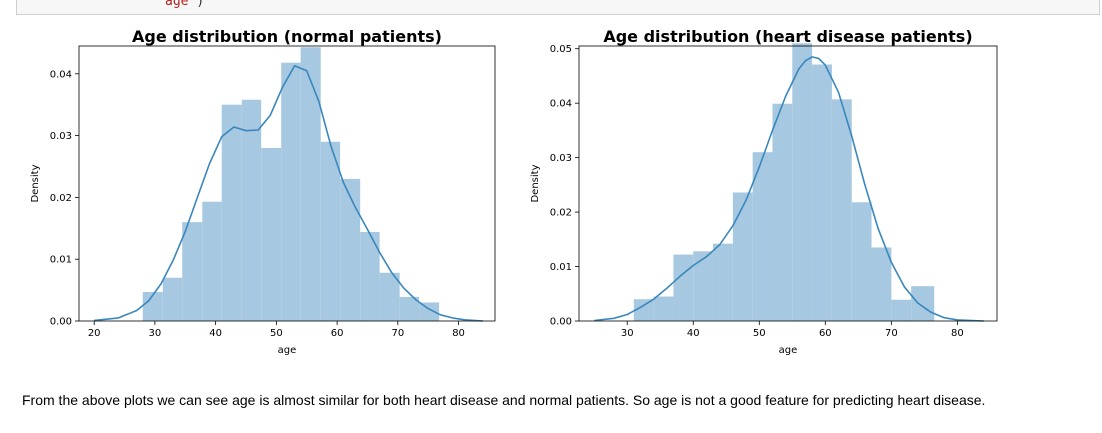  What do you see at coordinates (177, 4) in the screenshot?
I see `code-string: age` at bounding box center [177, 4].